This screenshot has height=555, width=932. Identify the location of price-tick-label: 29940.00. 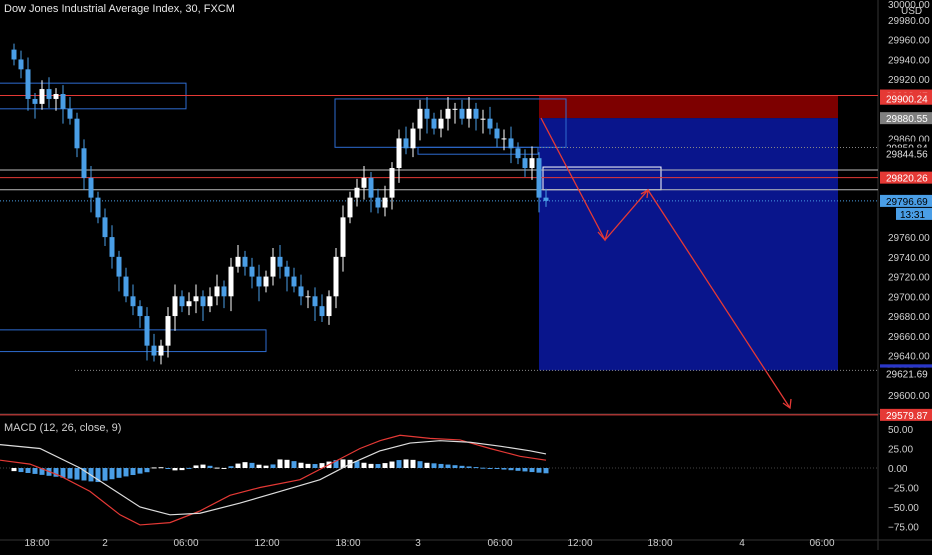
(909, 60).